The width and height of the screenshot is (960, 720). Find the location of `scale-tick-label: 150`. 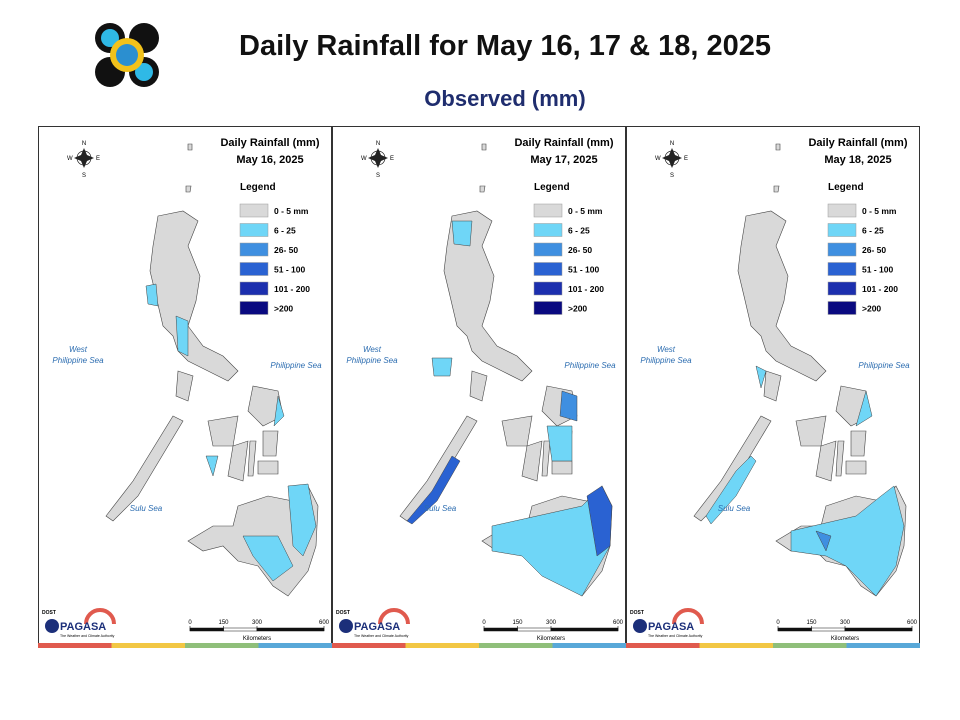

scale-tick-label: 150 is located at coordinates (517, 623).